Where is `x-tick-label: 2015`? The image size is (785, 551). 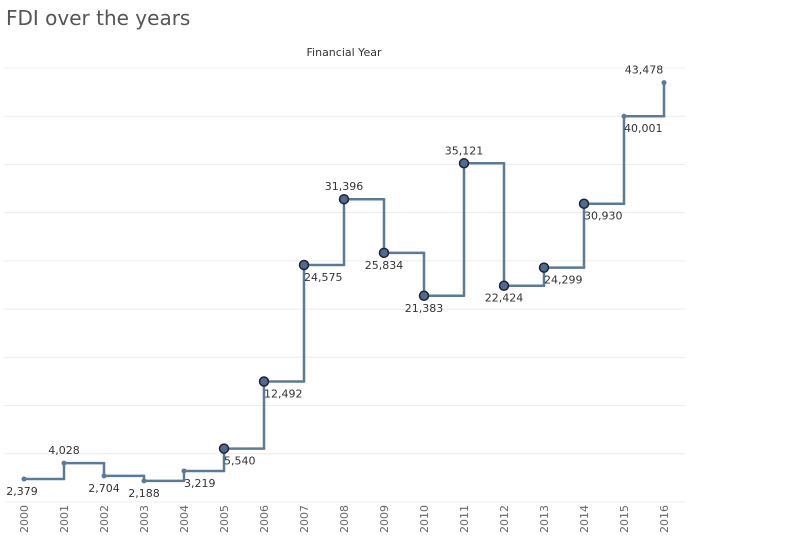
x-tick-label: 2015 is located at coordinates (624, 519).